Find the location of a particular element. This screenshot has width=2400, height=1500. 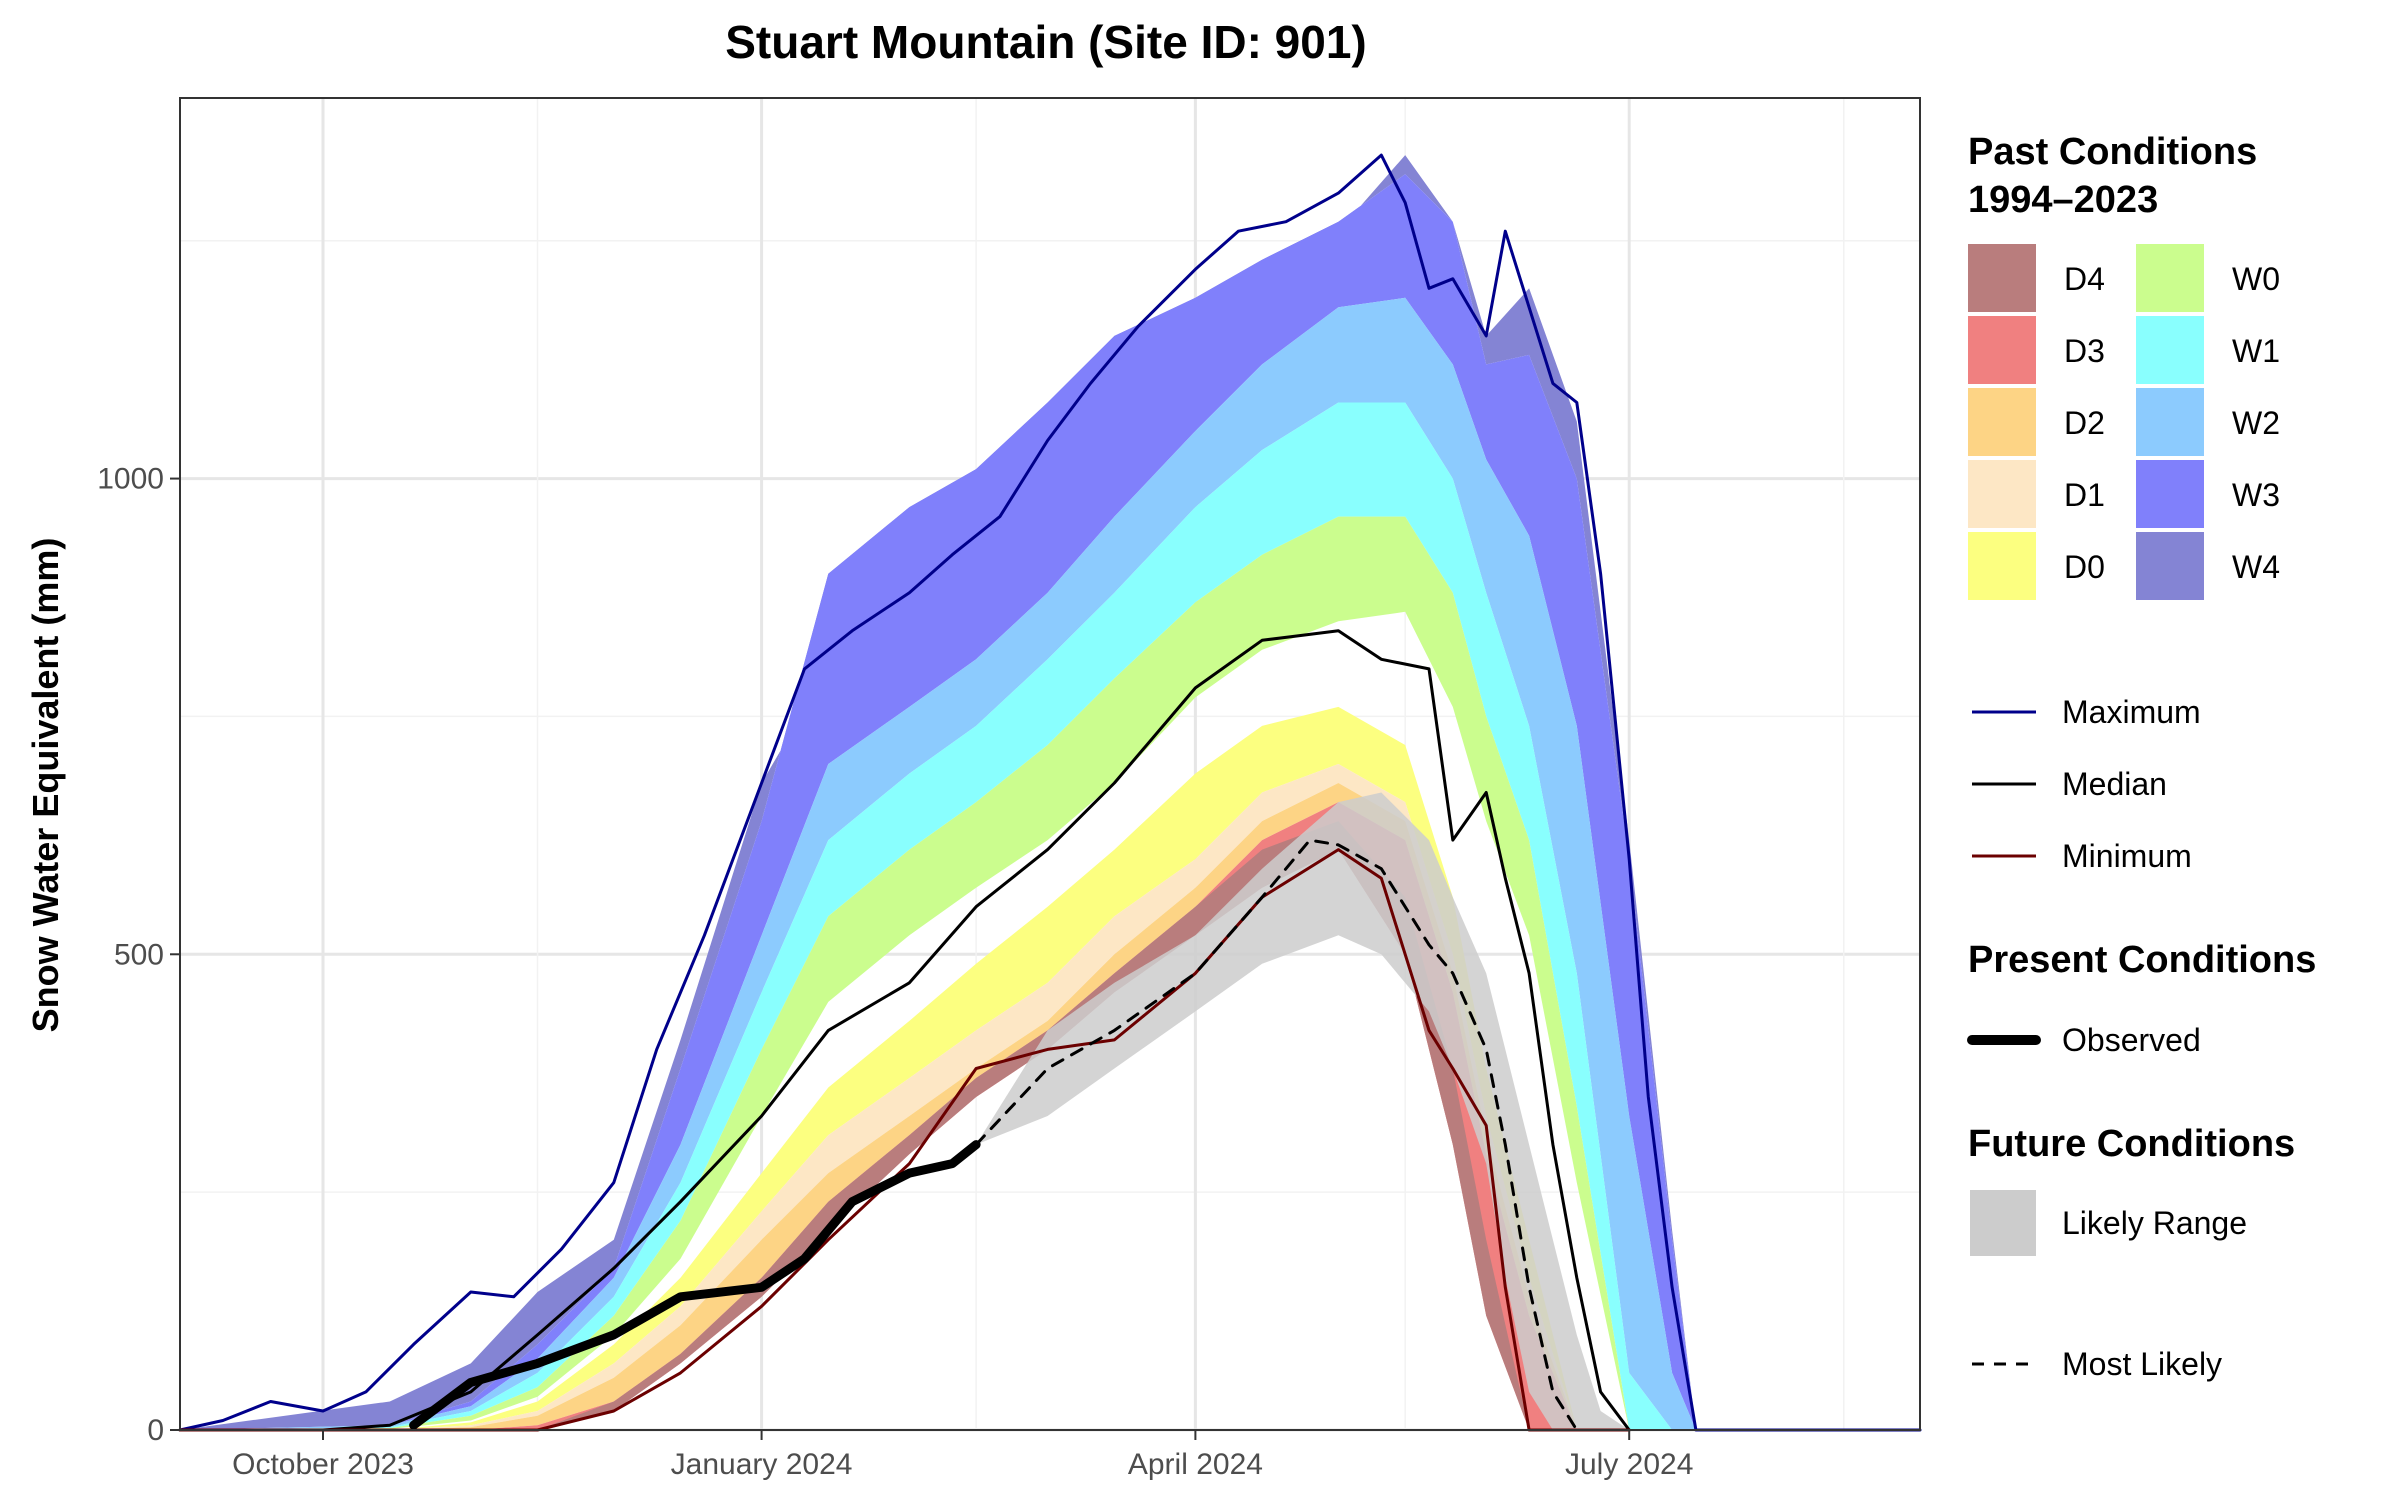

legend-likely-range-label: Likely Range is located at coordinates (2154, 1223).